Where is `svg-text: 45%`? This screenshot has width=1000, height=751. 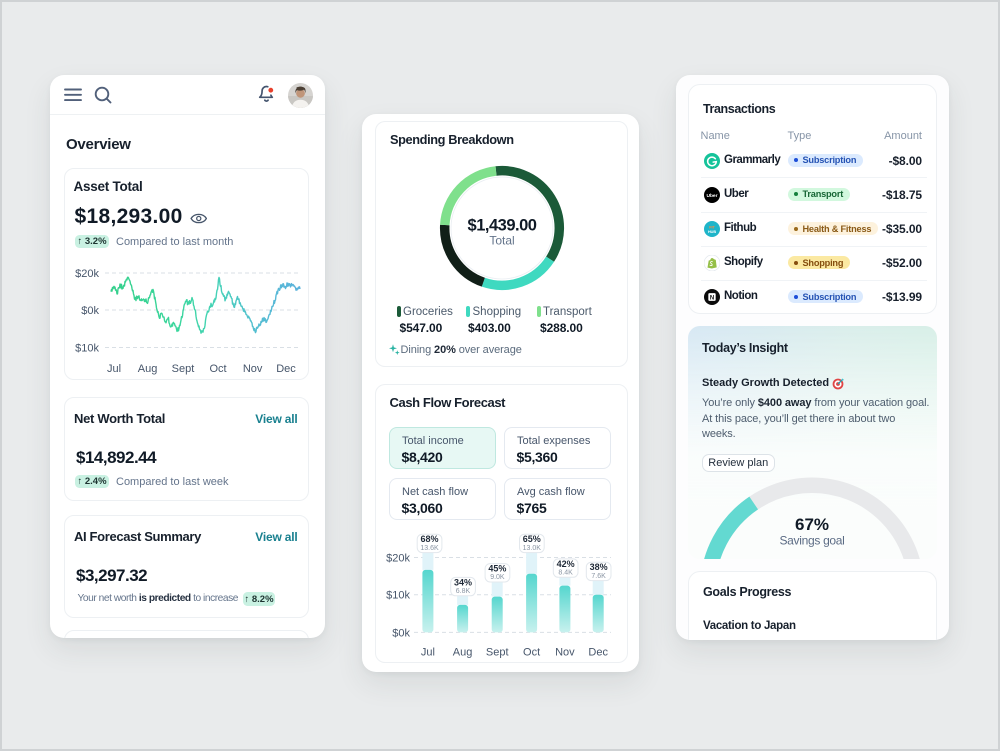 svg-text: 45% is located at coordinates (497, 568).